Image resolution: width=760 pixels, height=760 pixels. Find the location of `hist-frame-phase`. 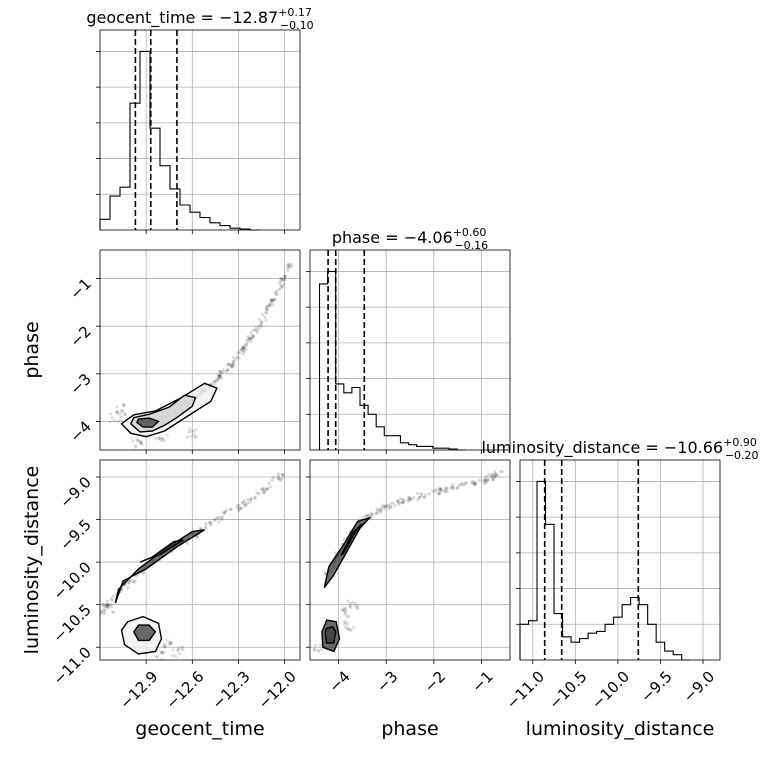

hist-frame-phase is located at coordinates (410, 350).